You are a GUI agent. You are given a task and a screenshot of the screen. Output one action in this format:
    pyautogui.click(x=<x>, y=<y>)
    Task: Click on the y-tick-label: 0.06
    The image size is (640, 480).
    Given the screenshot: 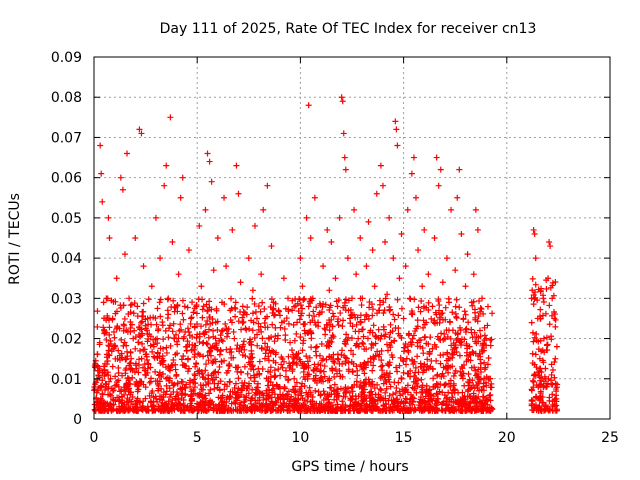 What is the action you would take?
    pyautogui.click(x=66, y=179)
    